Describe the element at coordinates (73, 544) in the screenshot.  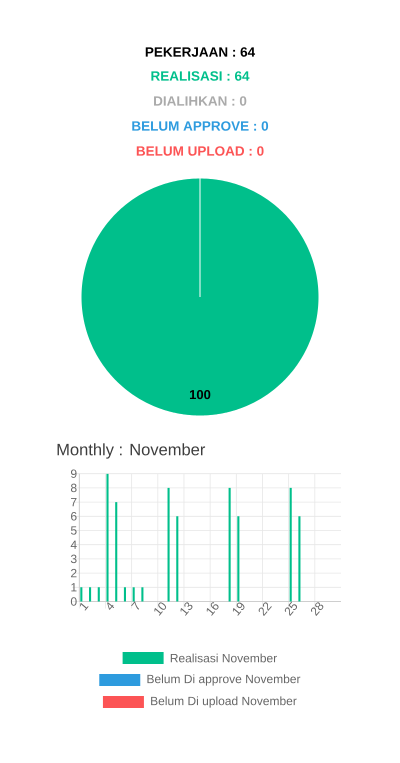
I see `y-tick-label: 4` at that location.